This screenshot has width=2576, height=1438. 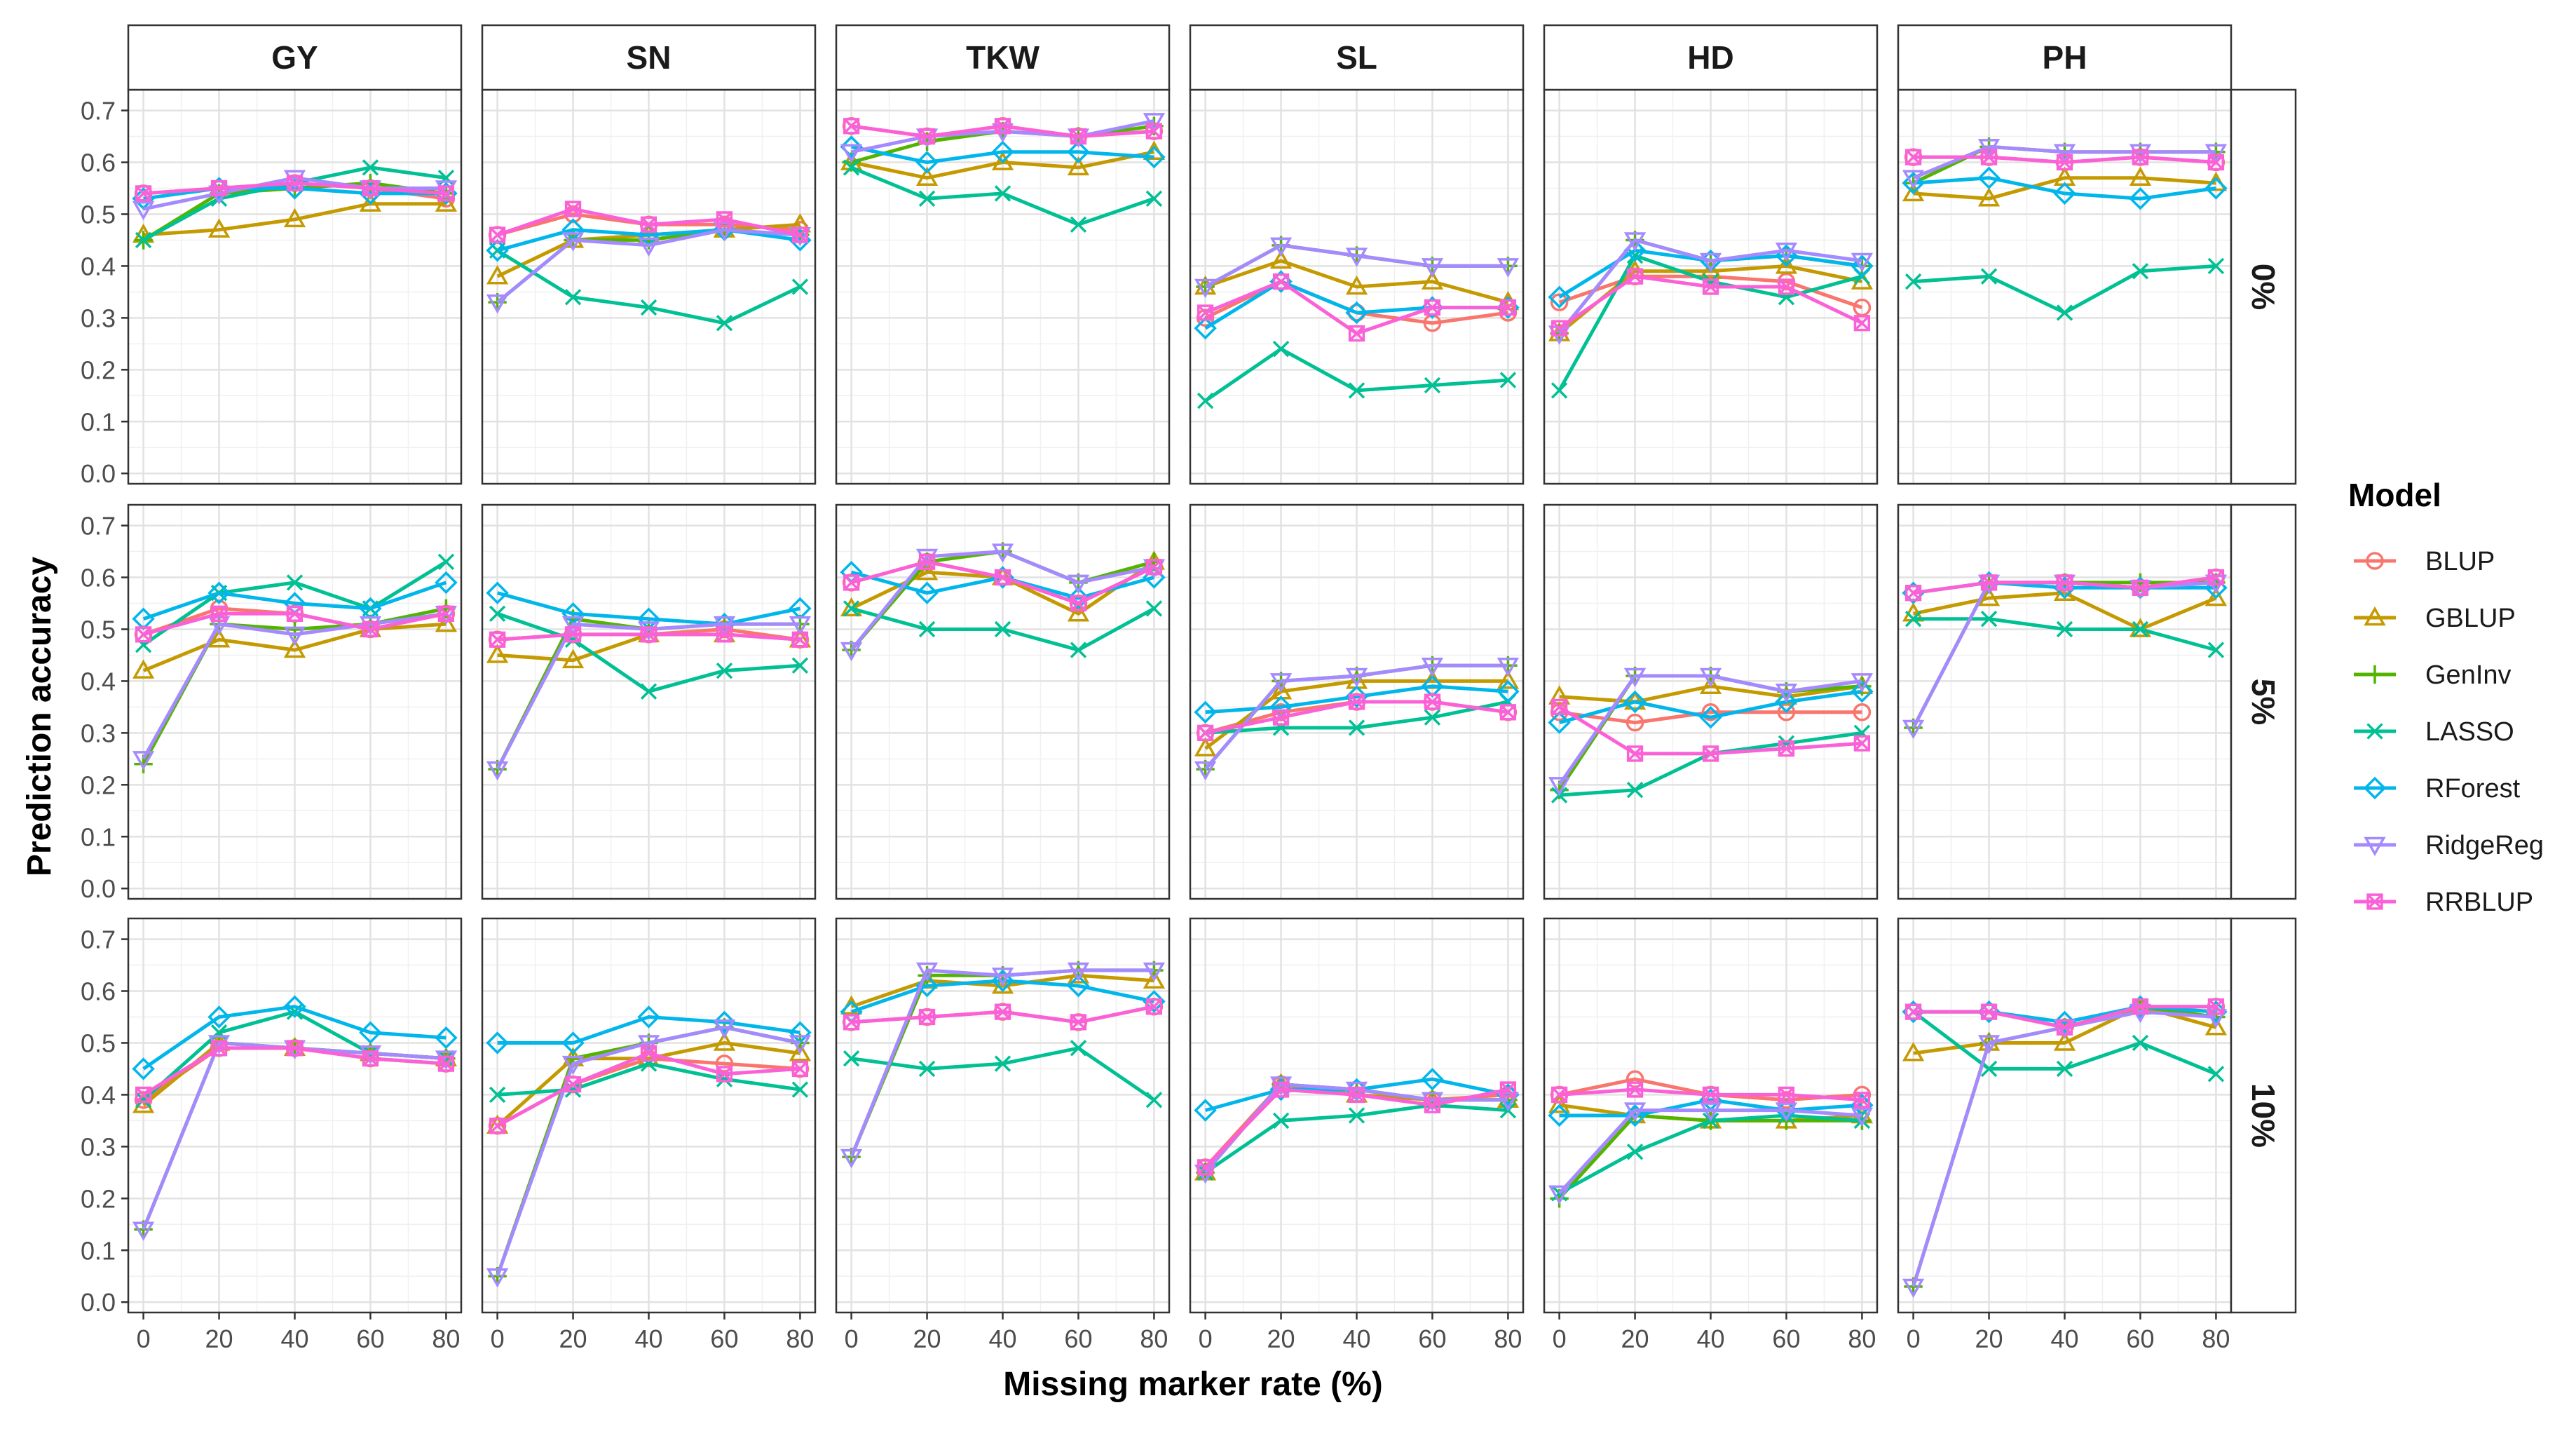 I want to click on panel-border, so click(x=295, y=701).